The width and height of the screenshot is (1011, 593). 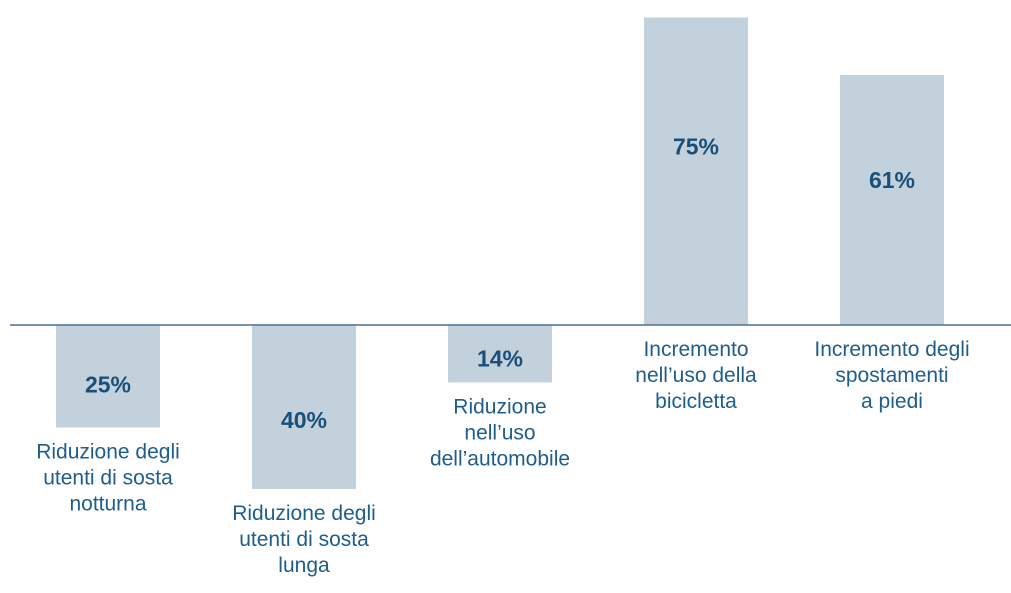 I want to click on category-label-5-line-1: Incremento degli, so click(x=891, y=349).